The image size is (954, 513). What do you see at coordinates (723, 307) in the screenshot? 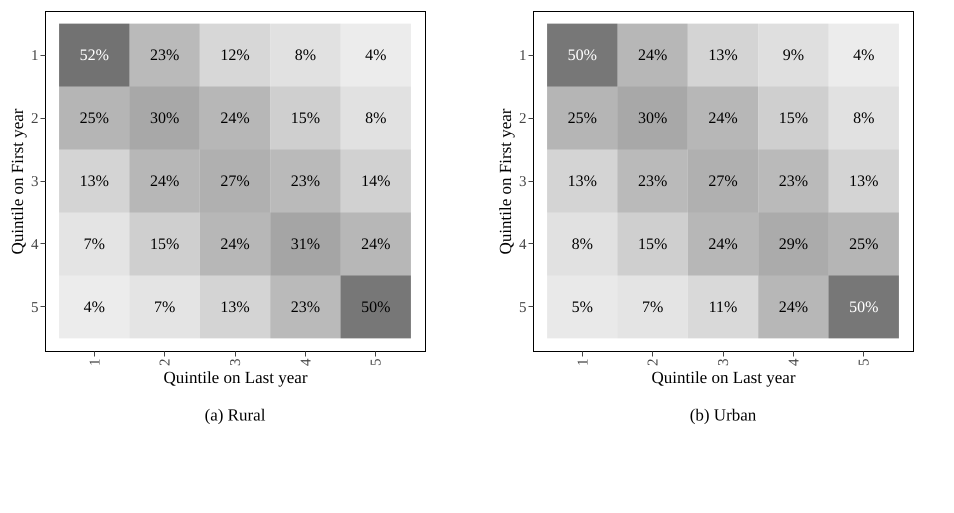
I see `data-label: 11%` at bounding box center [723, 307].